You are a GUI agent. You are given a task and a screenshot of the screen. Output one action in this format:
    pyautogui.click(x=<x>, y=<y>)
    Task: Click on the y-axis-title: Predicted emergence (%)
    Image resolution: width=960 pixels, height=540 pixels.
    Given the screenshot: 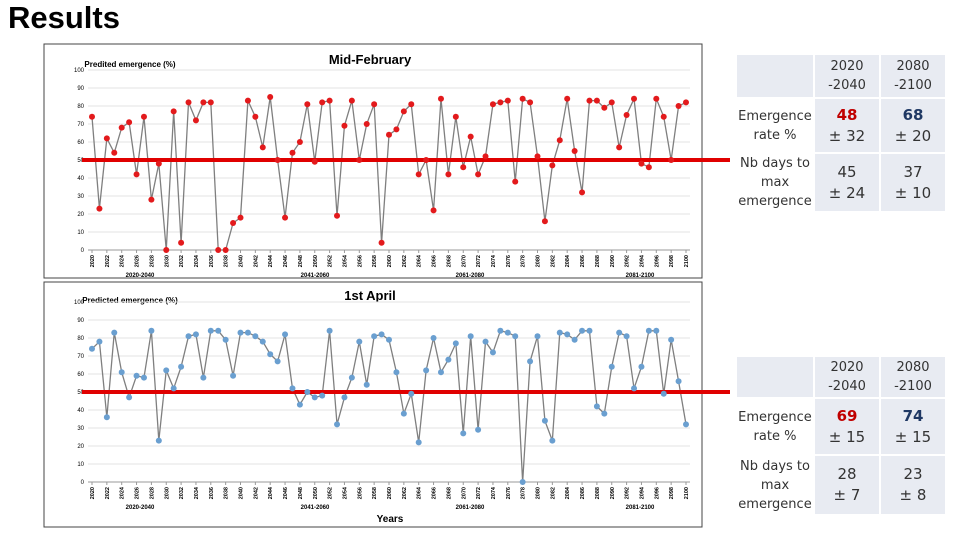 What is the action you would take?
    pyautogui.click(x=130, y=300)
    